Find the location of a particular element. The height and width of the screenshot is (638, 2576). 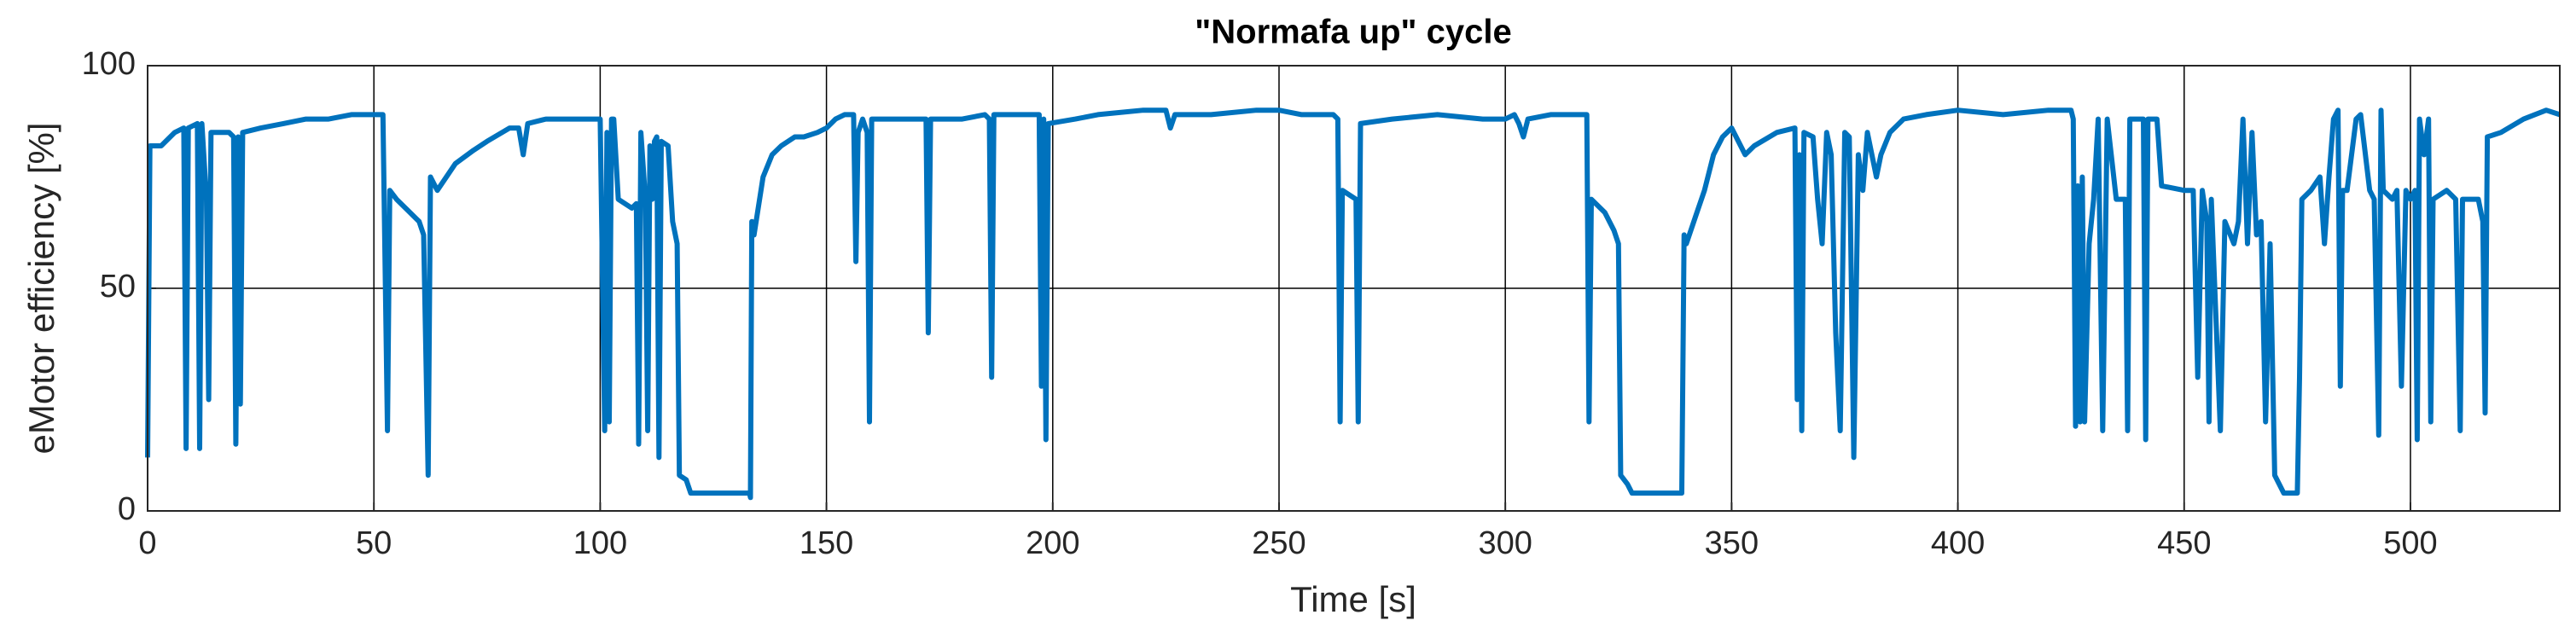

x-axis-label: Time [s] is located at coordinates (1353, 599).